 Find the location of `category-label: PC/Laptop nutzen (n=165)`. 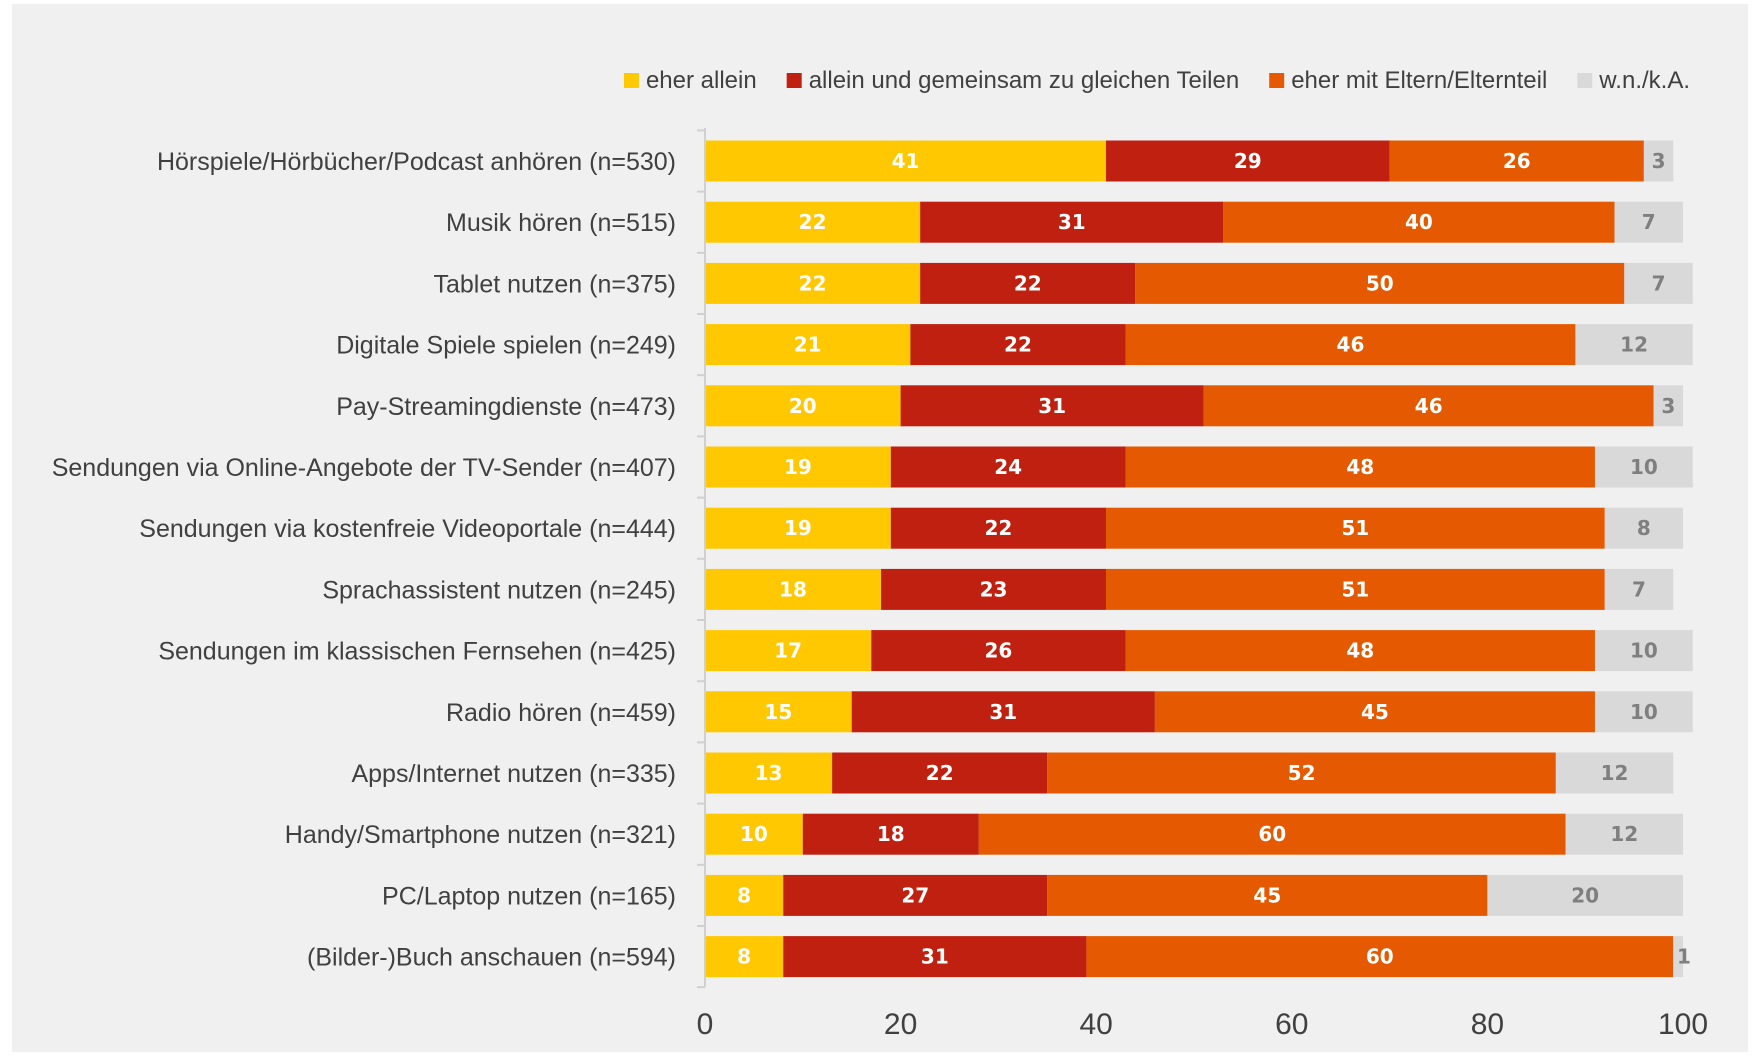

category-label: PC/Laptop nutzen (n=165) is located at coordinates (529, 896).